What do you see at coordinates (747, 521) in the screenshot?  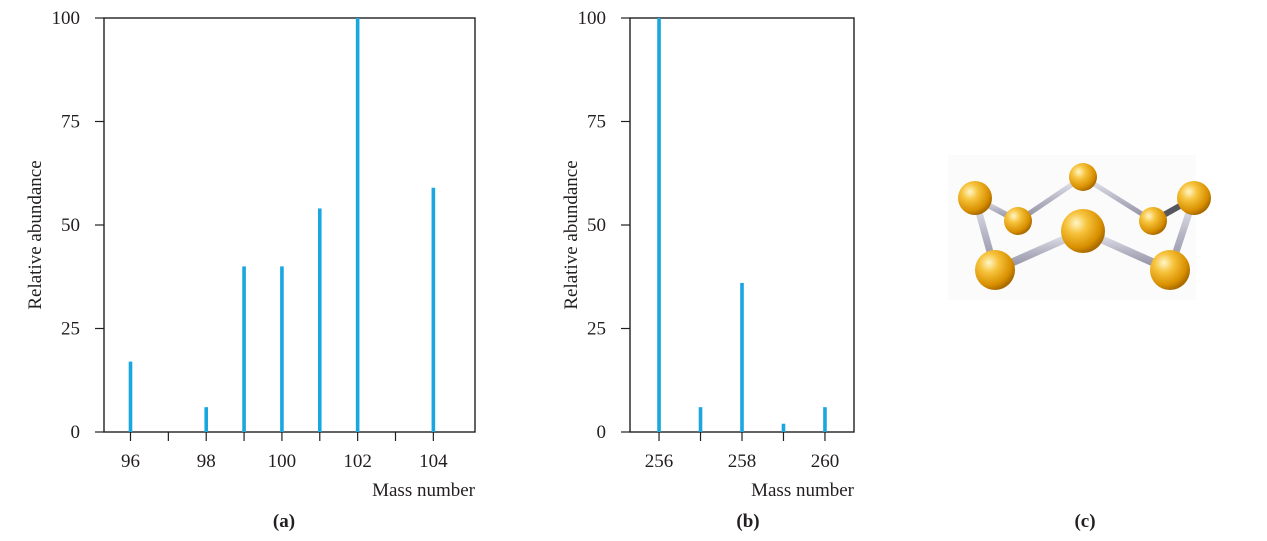 I see `panel-label-b: (b)` at bounding box center [747, 521].